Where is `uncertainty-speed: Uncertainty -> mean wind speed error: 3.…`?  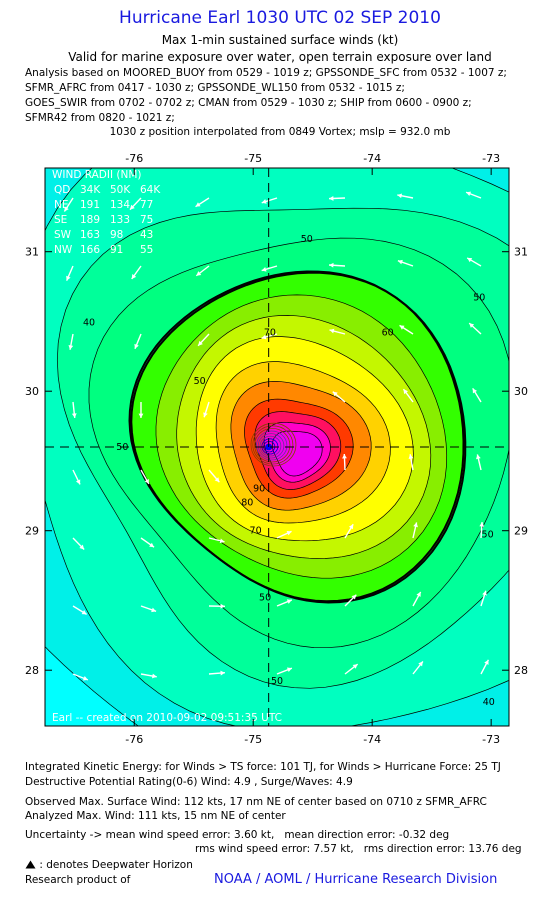 uncertainty-speed: Uncertainty -> mean wind speed error: 3.… is located at coordinates (150, 835).